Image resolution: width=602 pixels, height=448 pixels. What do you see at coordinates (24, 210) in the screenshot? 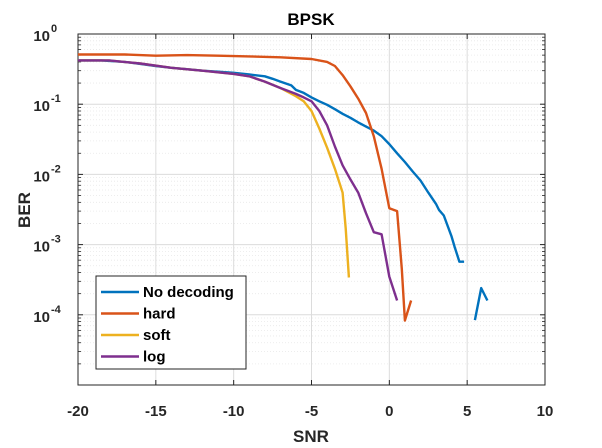
I see `y-axis-label: BER` at bounding box center [24, 210].